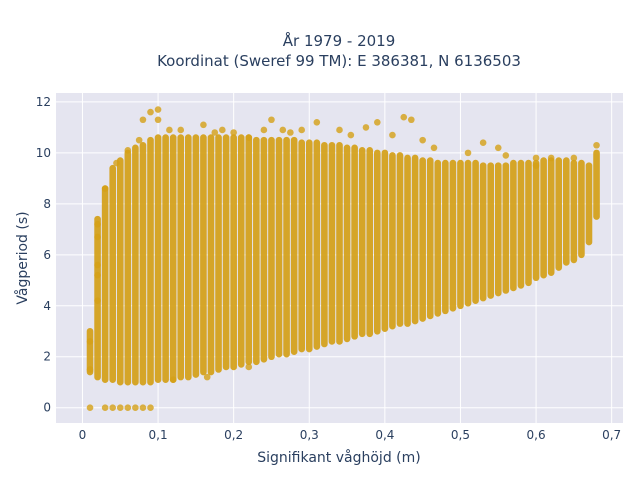  What do you see at coordinates (47, 255) in the screenshot?
I see `y-tick-label: 6` at bounding box center [47, 255].